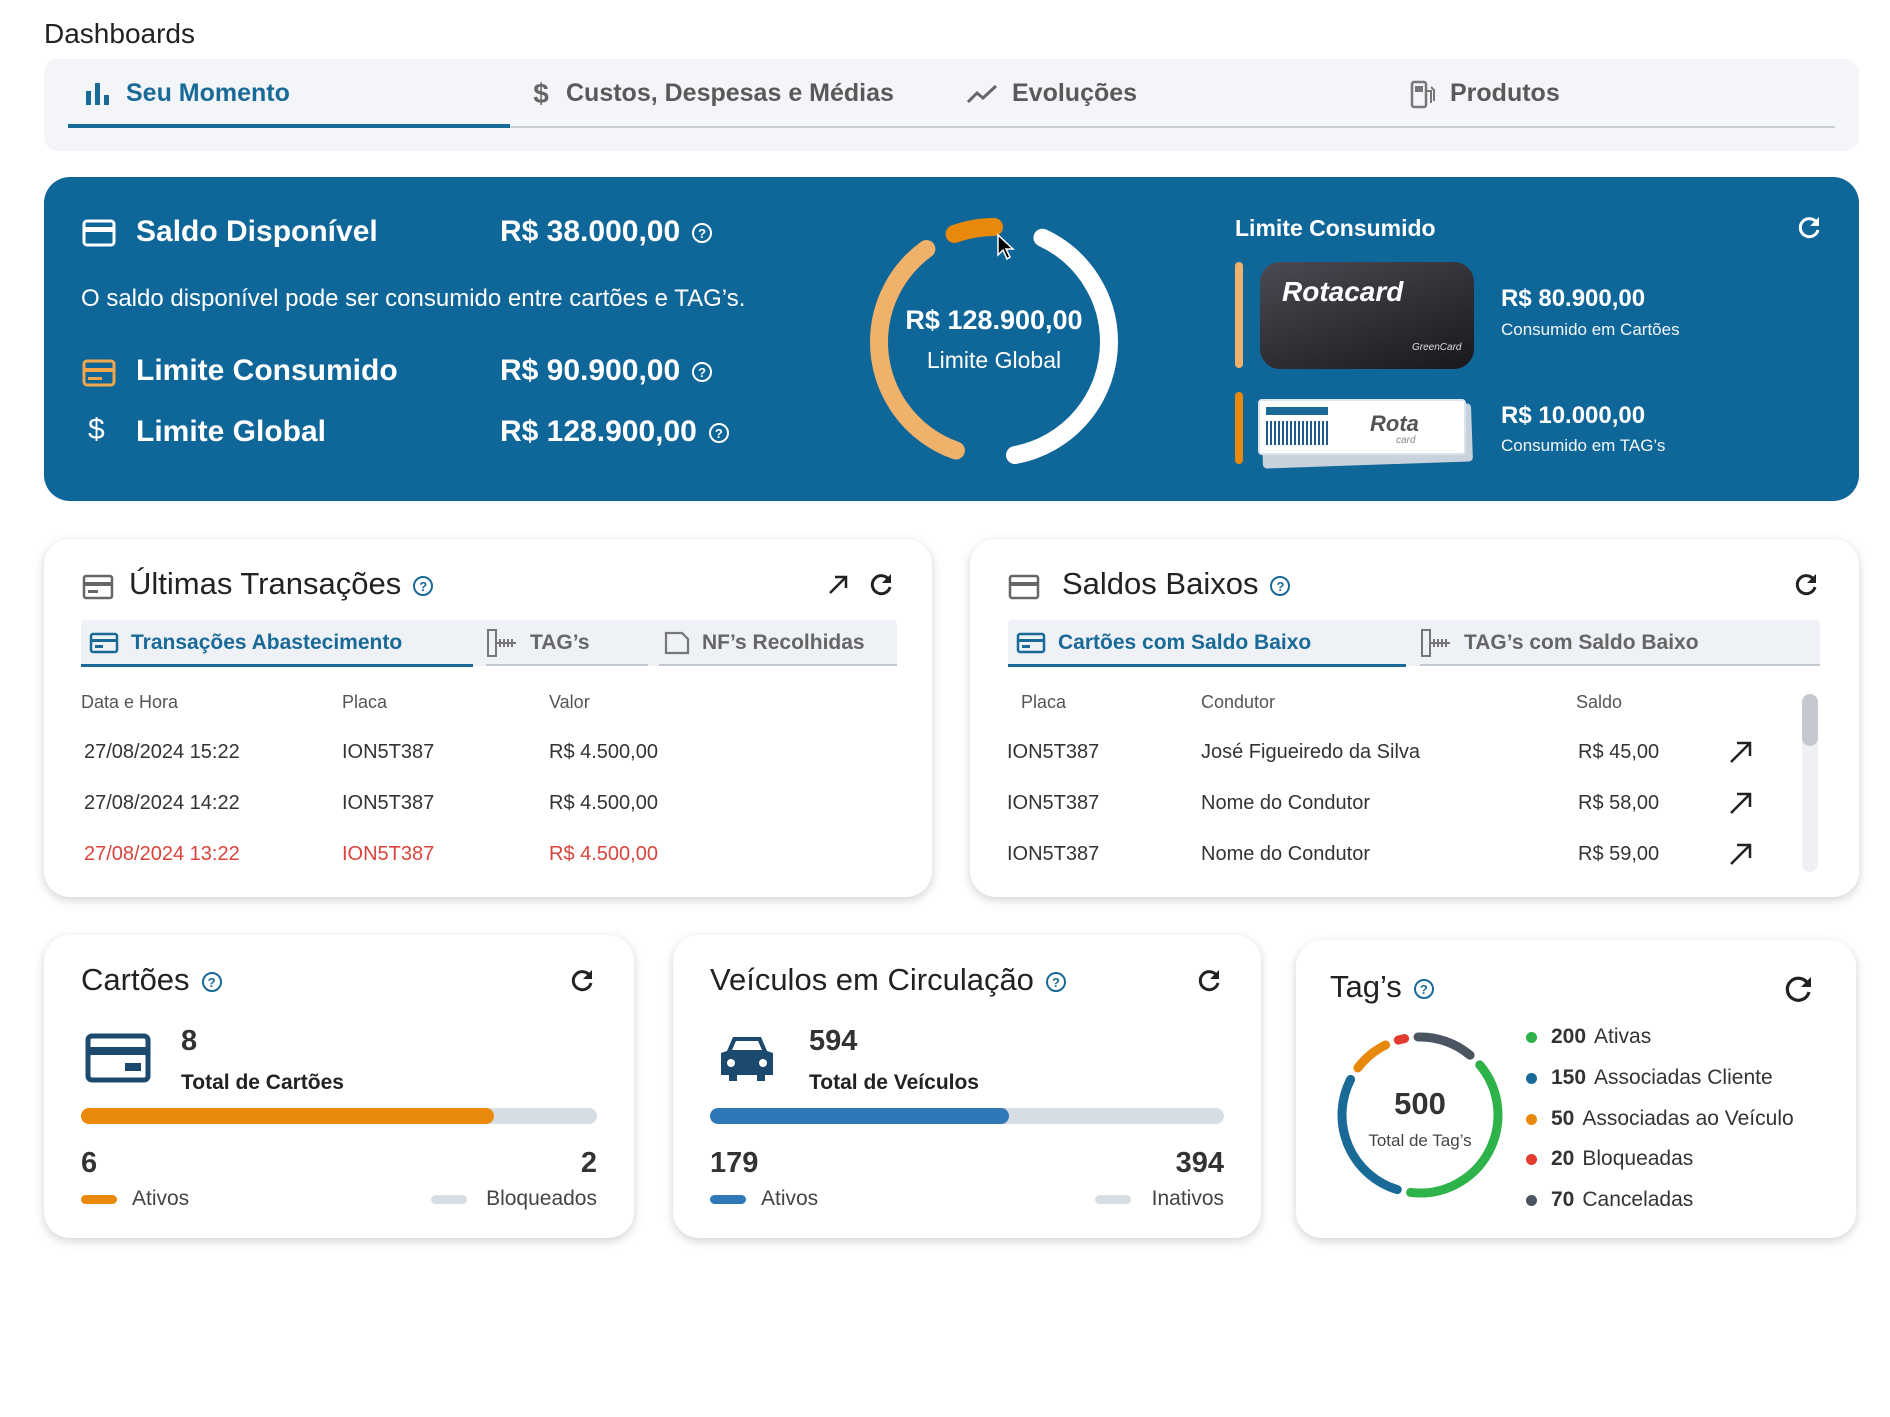 This screenshot has height=1417, width=1890. What do you see at coordinates (1199, 1163) in the screenshot?
I see `inativos-value: 394` at bounding box center [1199, 1163].